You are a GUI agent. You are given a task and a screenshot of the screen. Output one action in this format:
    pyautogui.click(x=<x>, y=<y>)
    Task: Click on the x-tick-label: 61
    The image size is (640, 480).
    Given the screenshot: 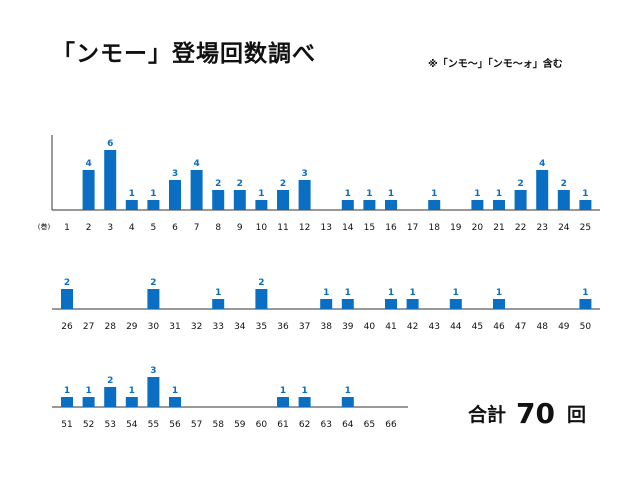 What is the action you would take?
    pyautogui.click(x=282, y=425)
    